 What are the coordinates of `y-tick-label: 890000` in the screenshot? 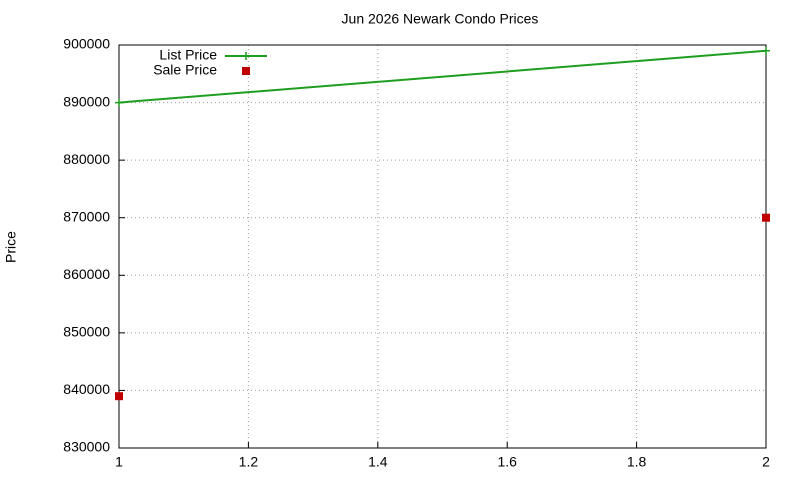 It's located at (86, 101).